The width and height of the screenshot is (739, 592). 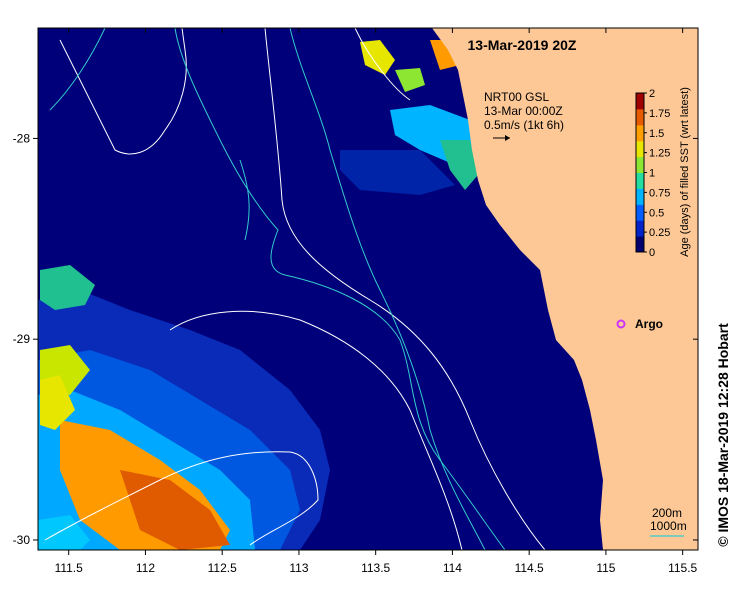 I want to click on x-tick-label: 115.5, so click(x=682, y=568).